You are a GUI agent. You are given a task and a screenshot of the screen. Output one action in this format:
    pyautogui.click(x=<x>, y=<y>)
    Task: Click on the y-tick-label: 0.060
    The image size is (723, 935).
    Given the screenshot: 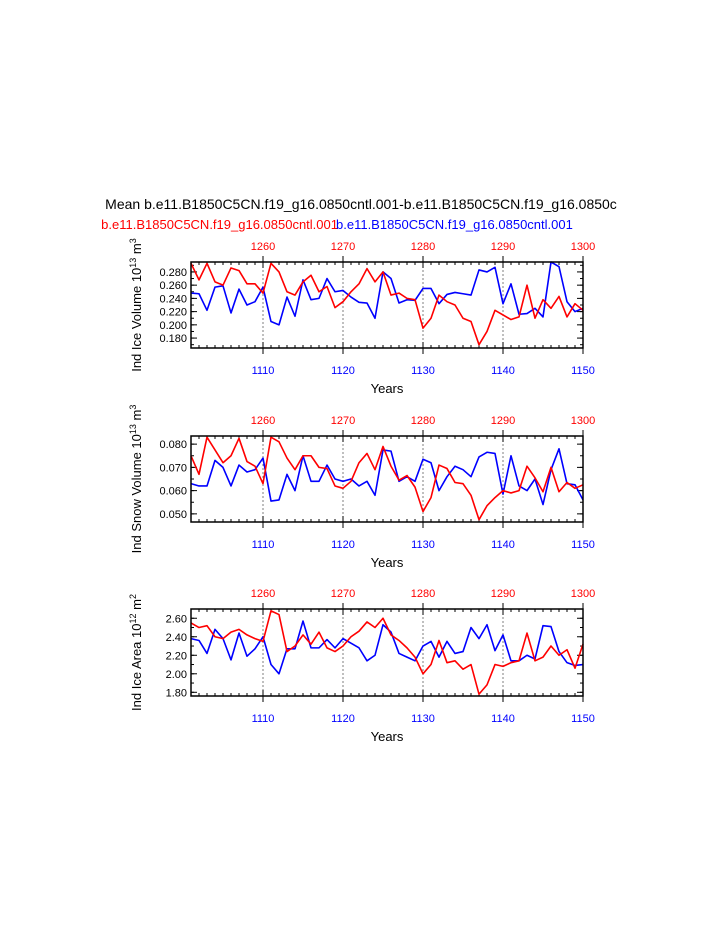 What is the action you would take?
    pyautogui.click(x=173, y=492)
    